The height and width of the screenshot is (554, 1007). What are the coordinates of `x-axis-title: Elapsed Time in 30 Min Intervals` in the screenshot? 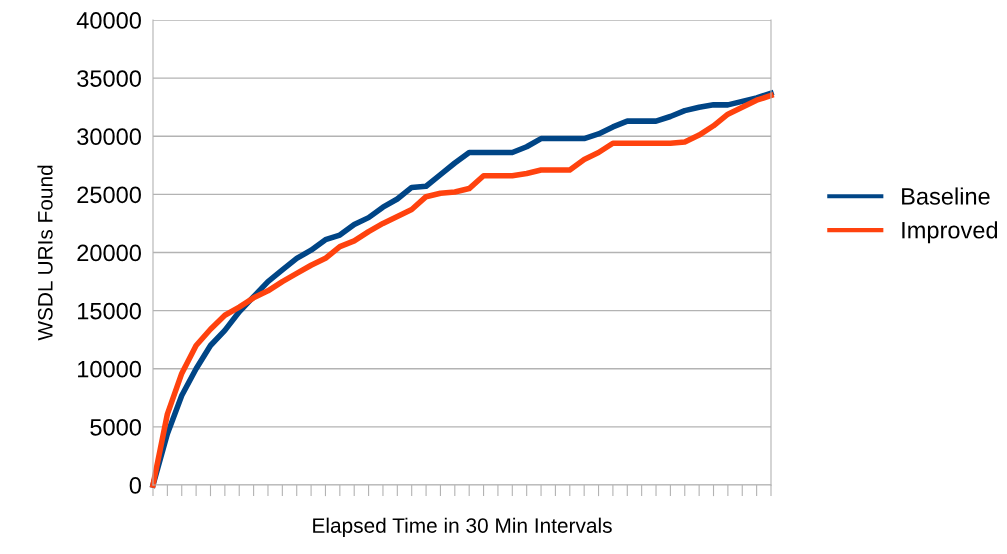 It's located at (462, 527).